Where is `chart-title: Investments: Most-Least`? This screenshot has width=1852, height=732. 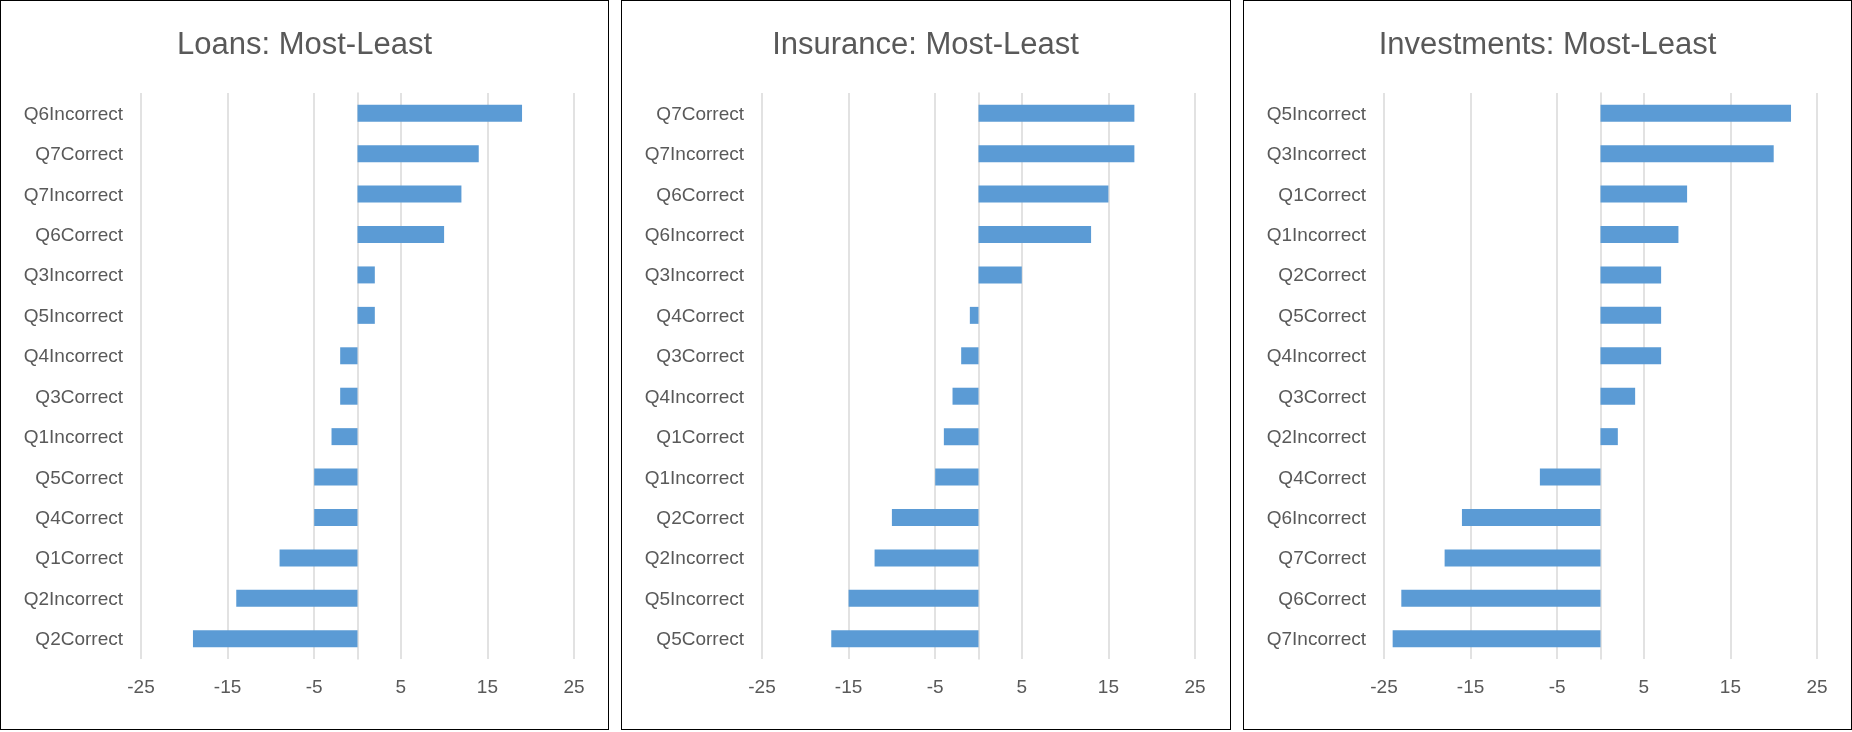 chart-title: Investments: Most-Least is located at coordinates (1547, 43).